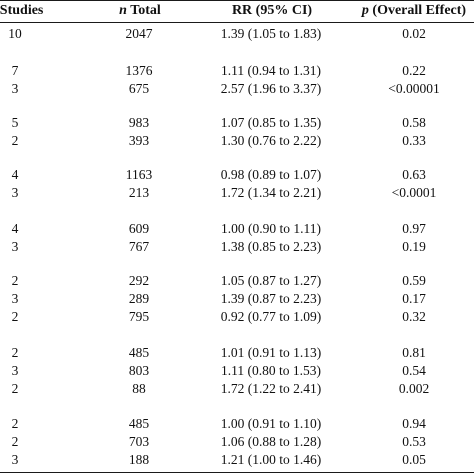  What do you see at coordinates (139, 280) in the screenshot?
I see `cell-n-total: 292` at bounding box center [139, 280].